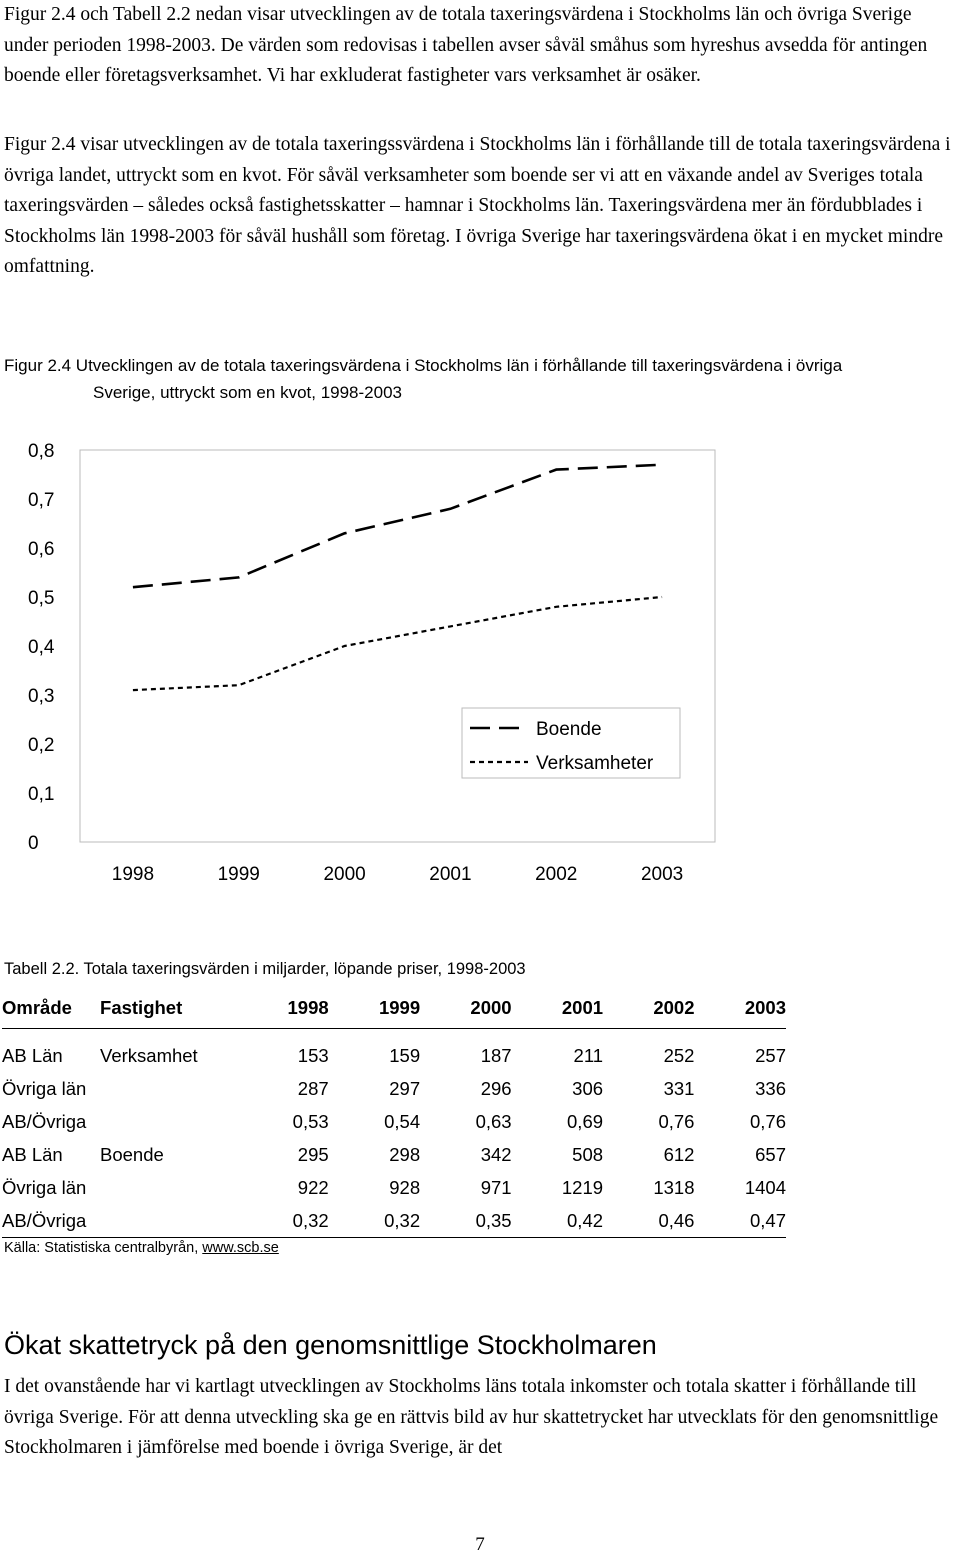  I want to click on x-tick-label: 1999, so click(239, 874).